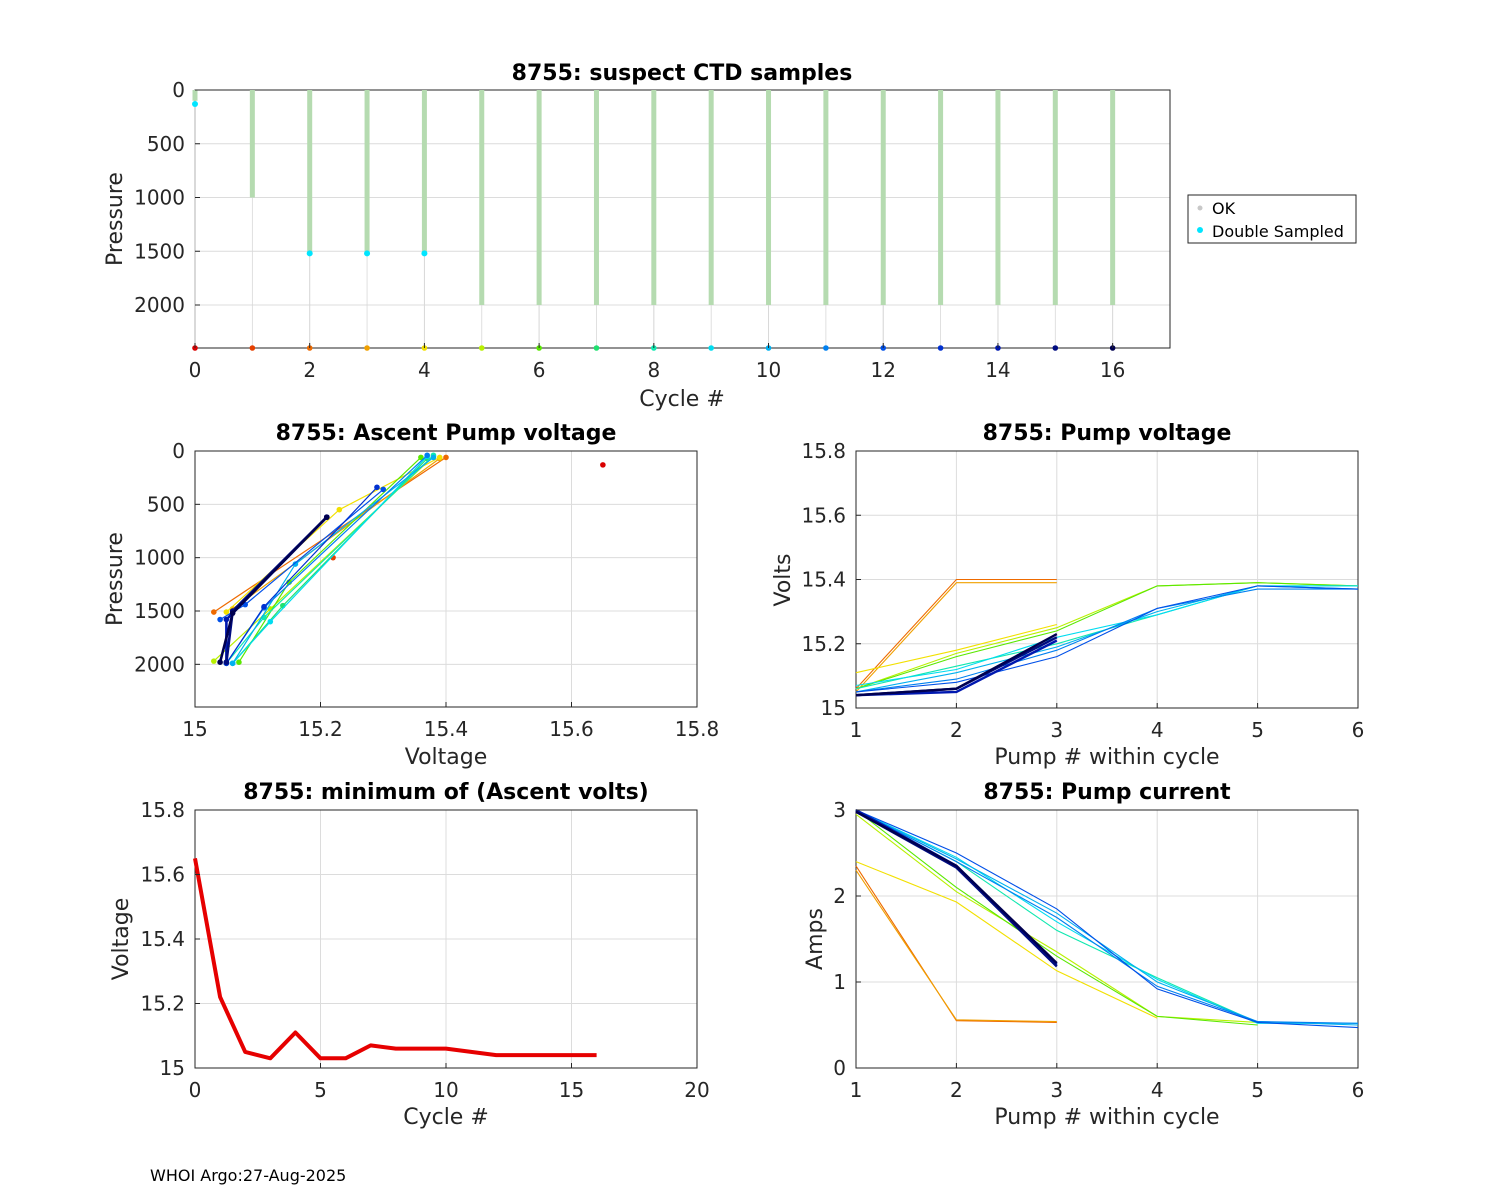 This screenshot has height=1200, width=1500. Describe the element at coordinates (856, 730) in the screenshot. I see `x-tick-label: 1` at that location.